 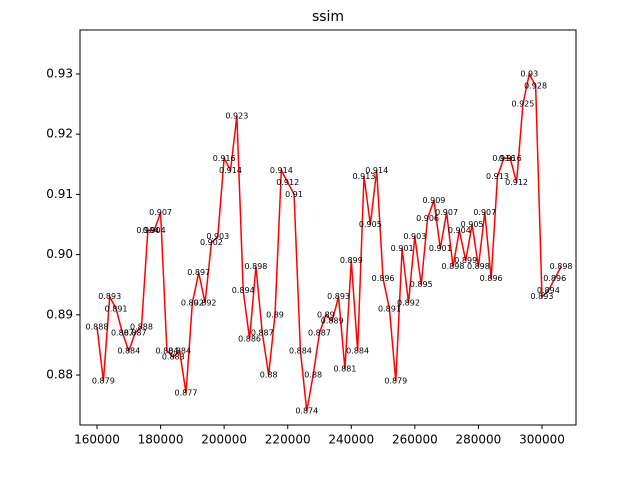 What do you see at coordinates (542, 440) in the screenshot?
I see `x-tick-label: 300000` at bounding box center [542, 440].